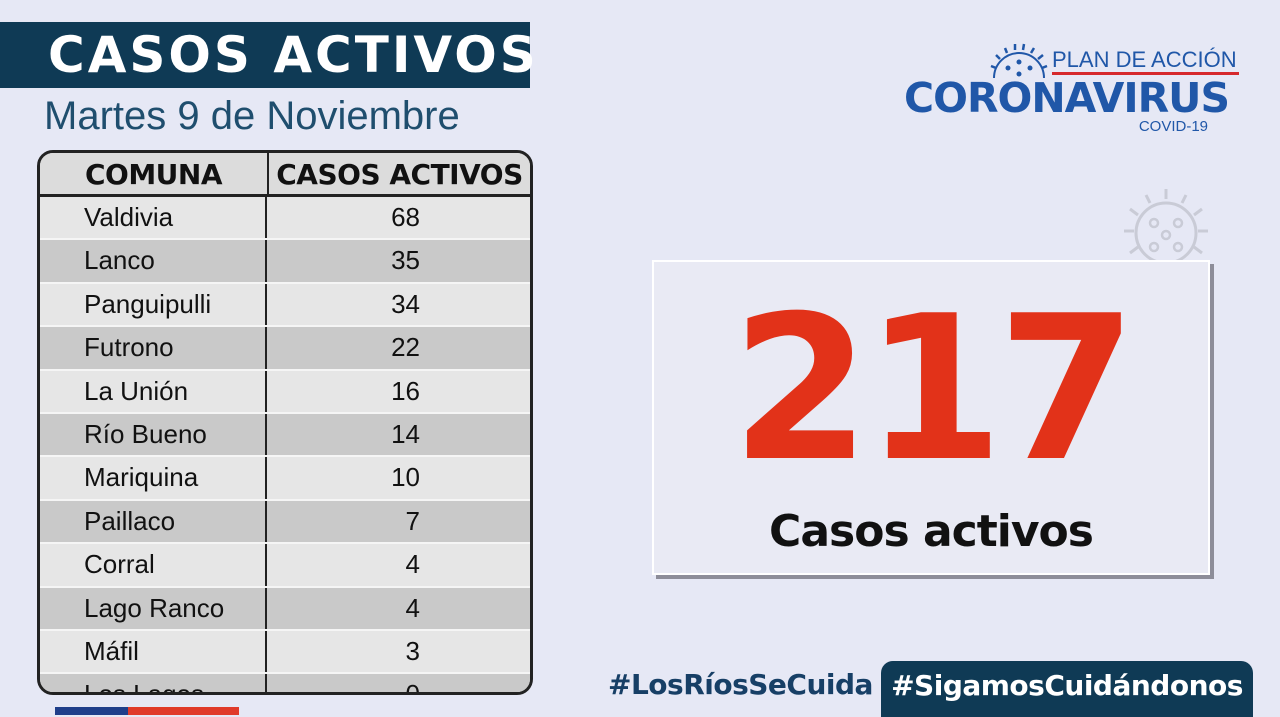 Image resolution: width=1280 pixels, height=717 pixels. I want to click on casos-cell: 68, so click(398, 218).